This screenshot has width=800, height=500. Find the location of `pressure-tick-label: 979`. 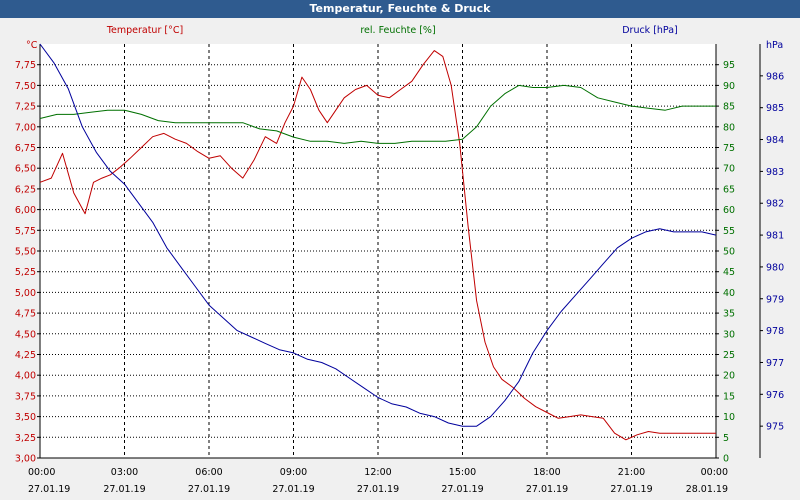

pressure-tick-label: 979 is located at coordinates (775, 299).